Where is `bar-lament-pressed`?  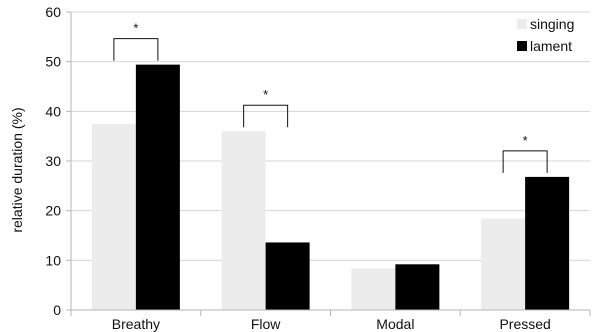
bar-lament-pressed is located at coordinates (547, 243).